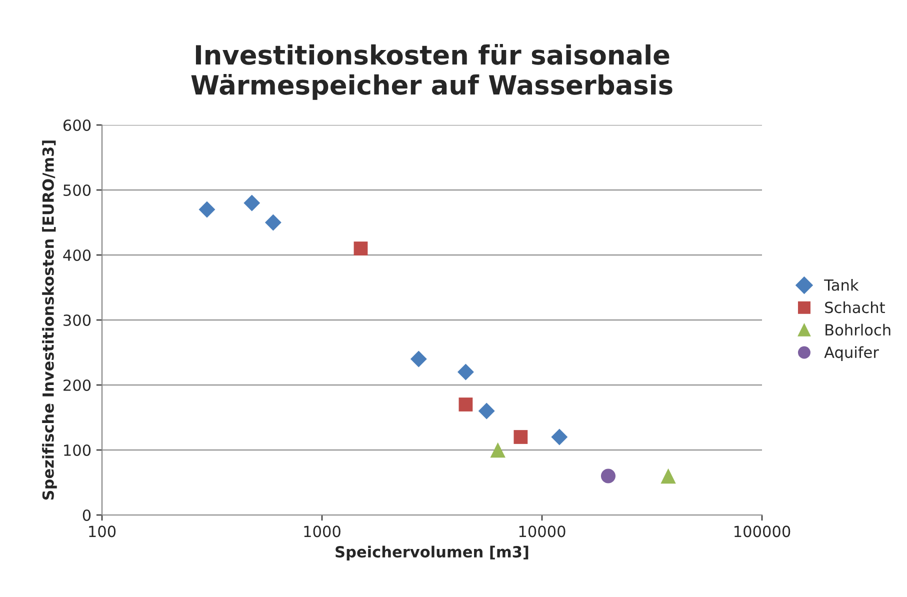  Describe the element at coordinates (77, 320) in the screenshot. I see `y-tick-label: 300` at that location.